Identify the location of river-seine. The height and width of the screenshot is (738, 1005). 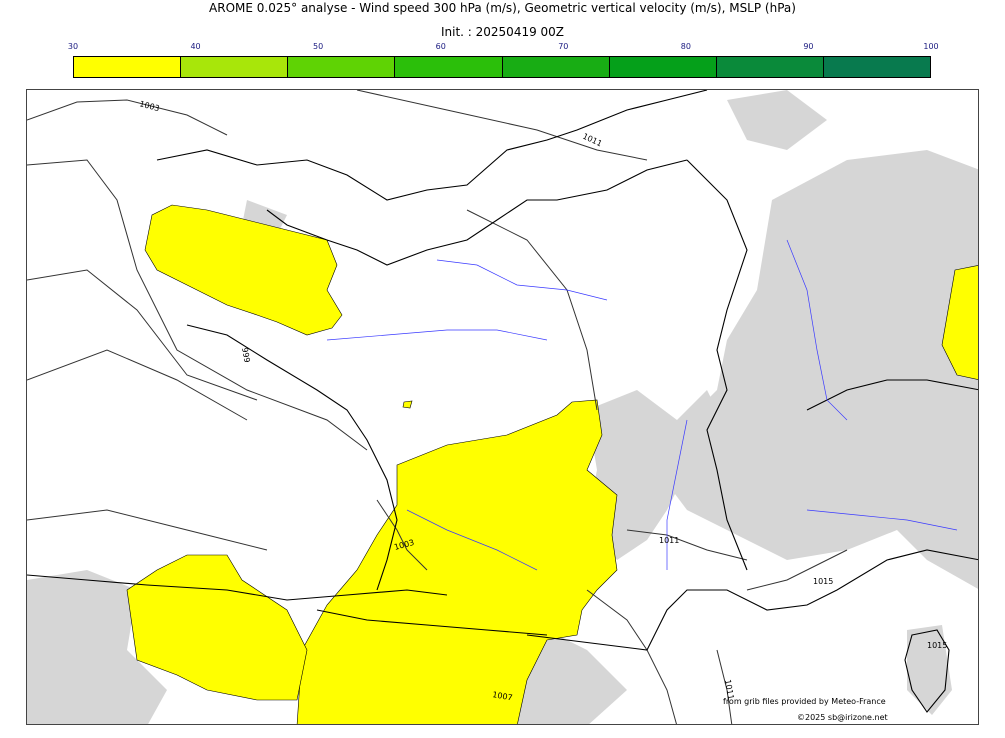
(522, 280).